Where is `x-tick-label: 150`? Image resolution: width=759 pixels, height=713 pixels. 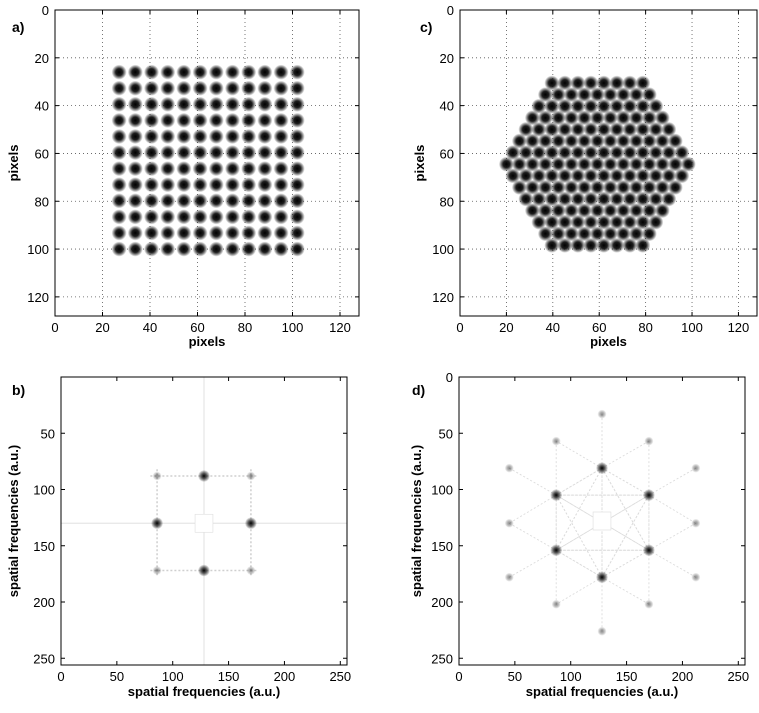
x-tick-label: 150 is located at coordinates (229, 676).